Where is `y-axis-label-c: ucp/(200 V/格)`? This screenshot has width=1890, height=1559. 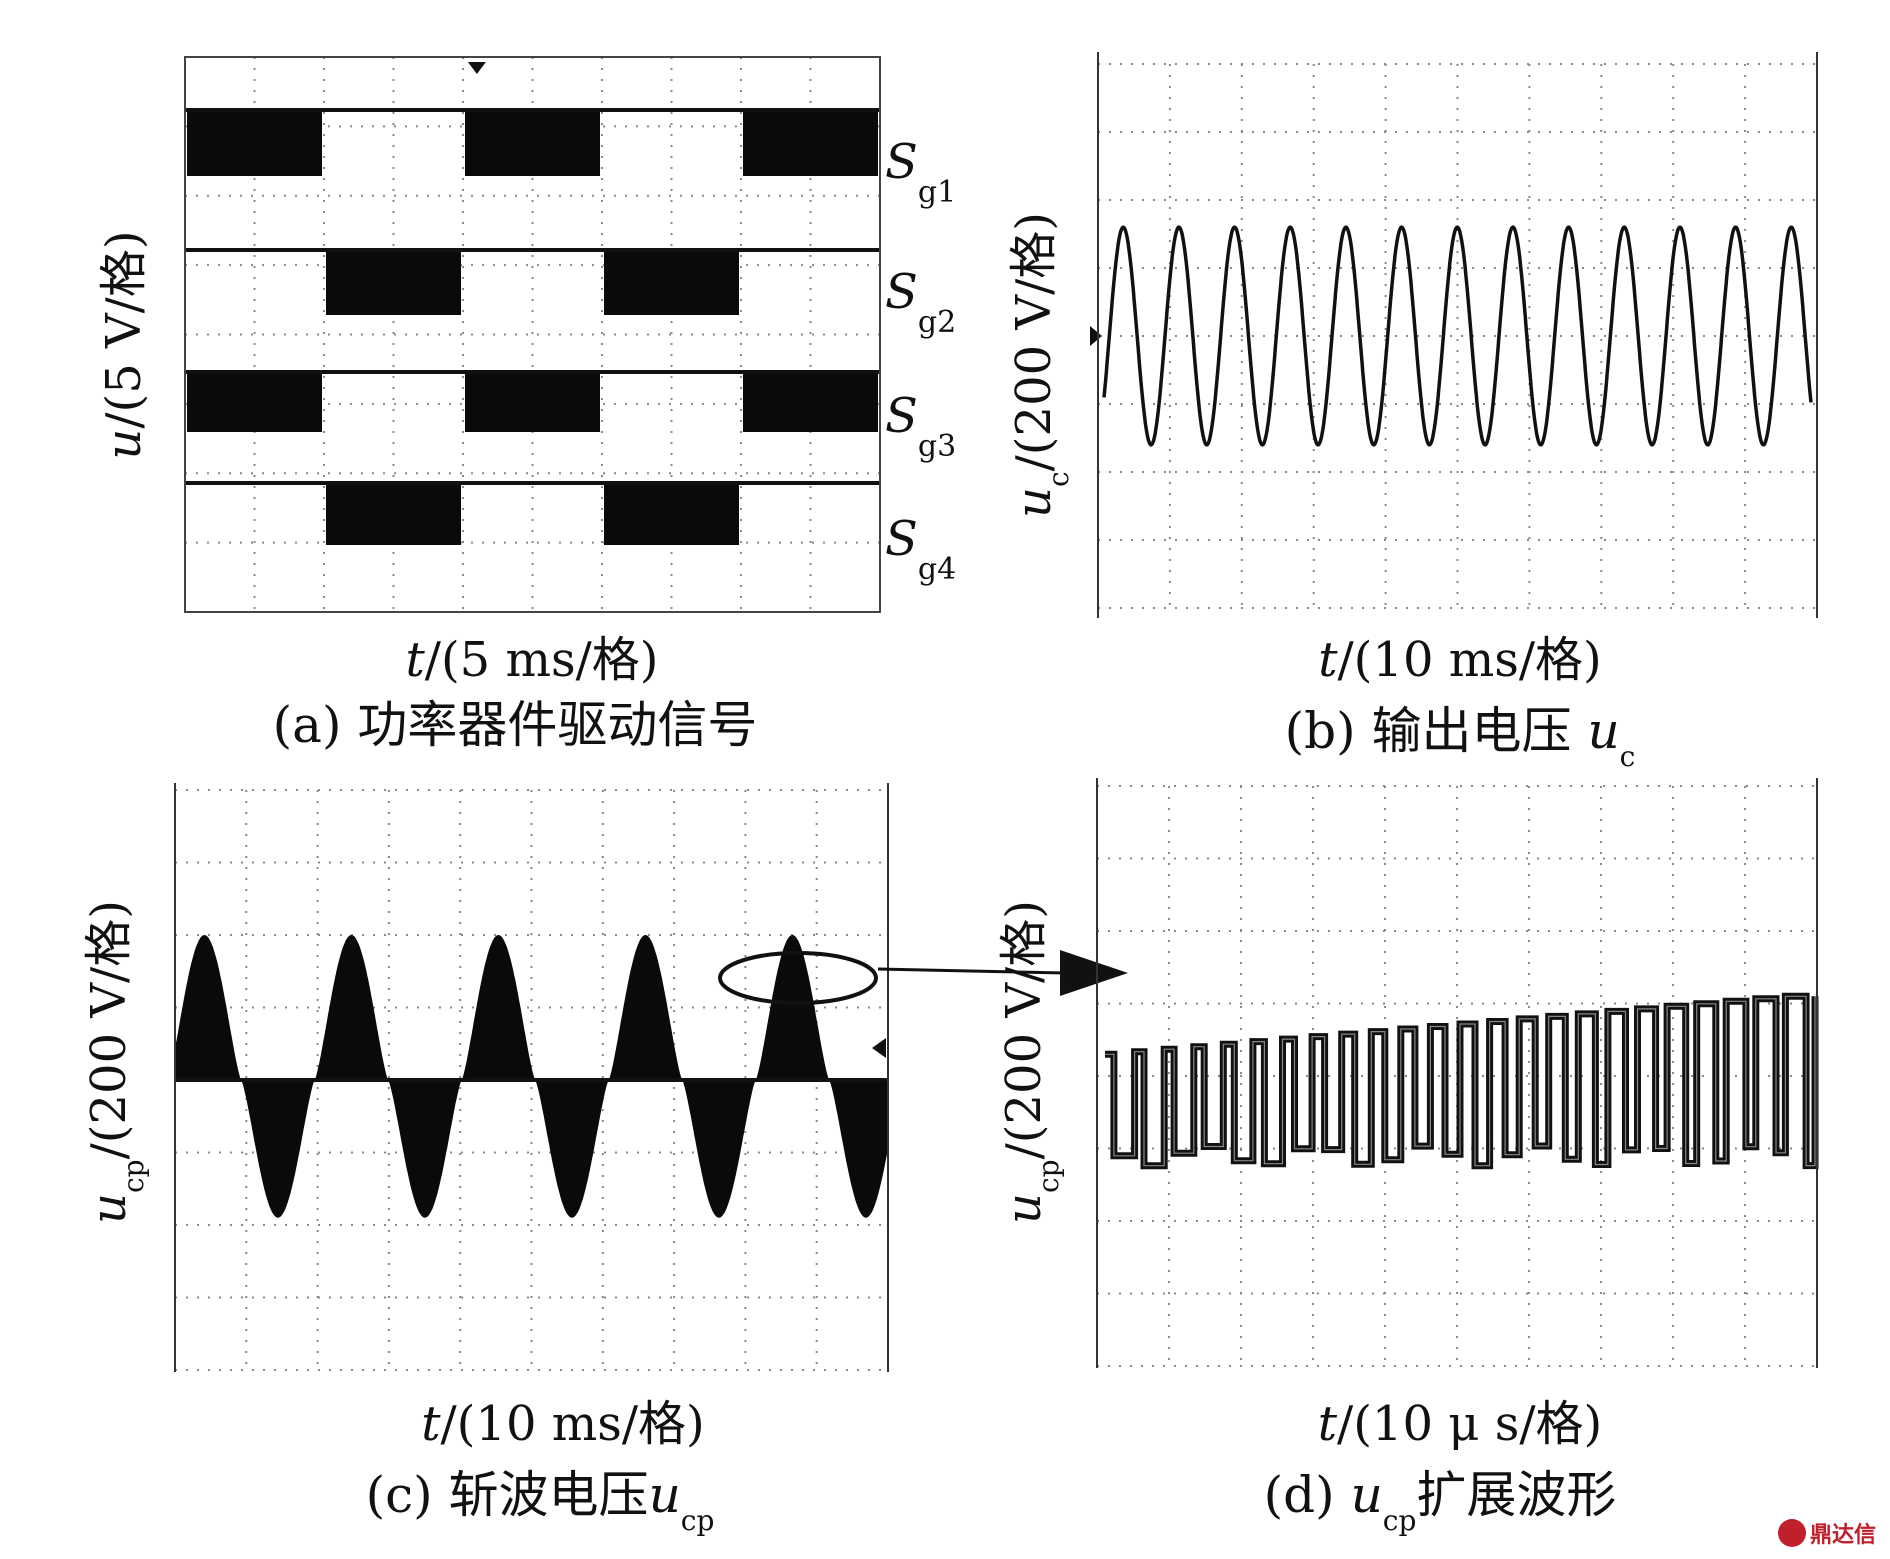 y-axis-label-c: ucp/(200 V/格) is located at coordinates (115, 1062).